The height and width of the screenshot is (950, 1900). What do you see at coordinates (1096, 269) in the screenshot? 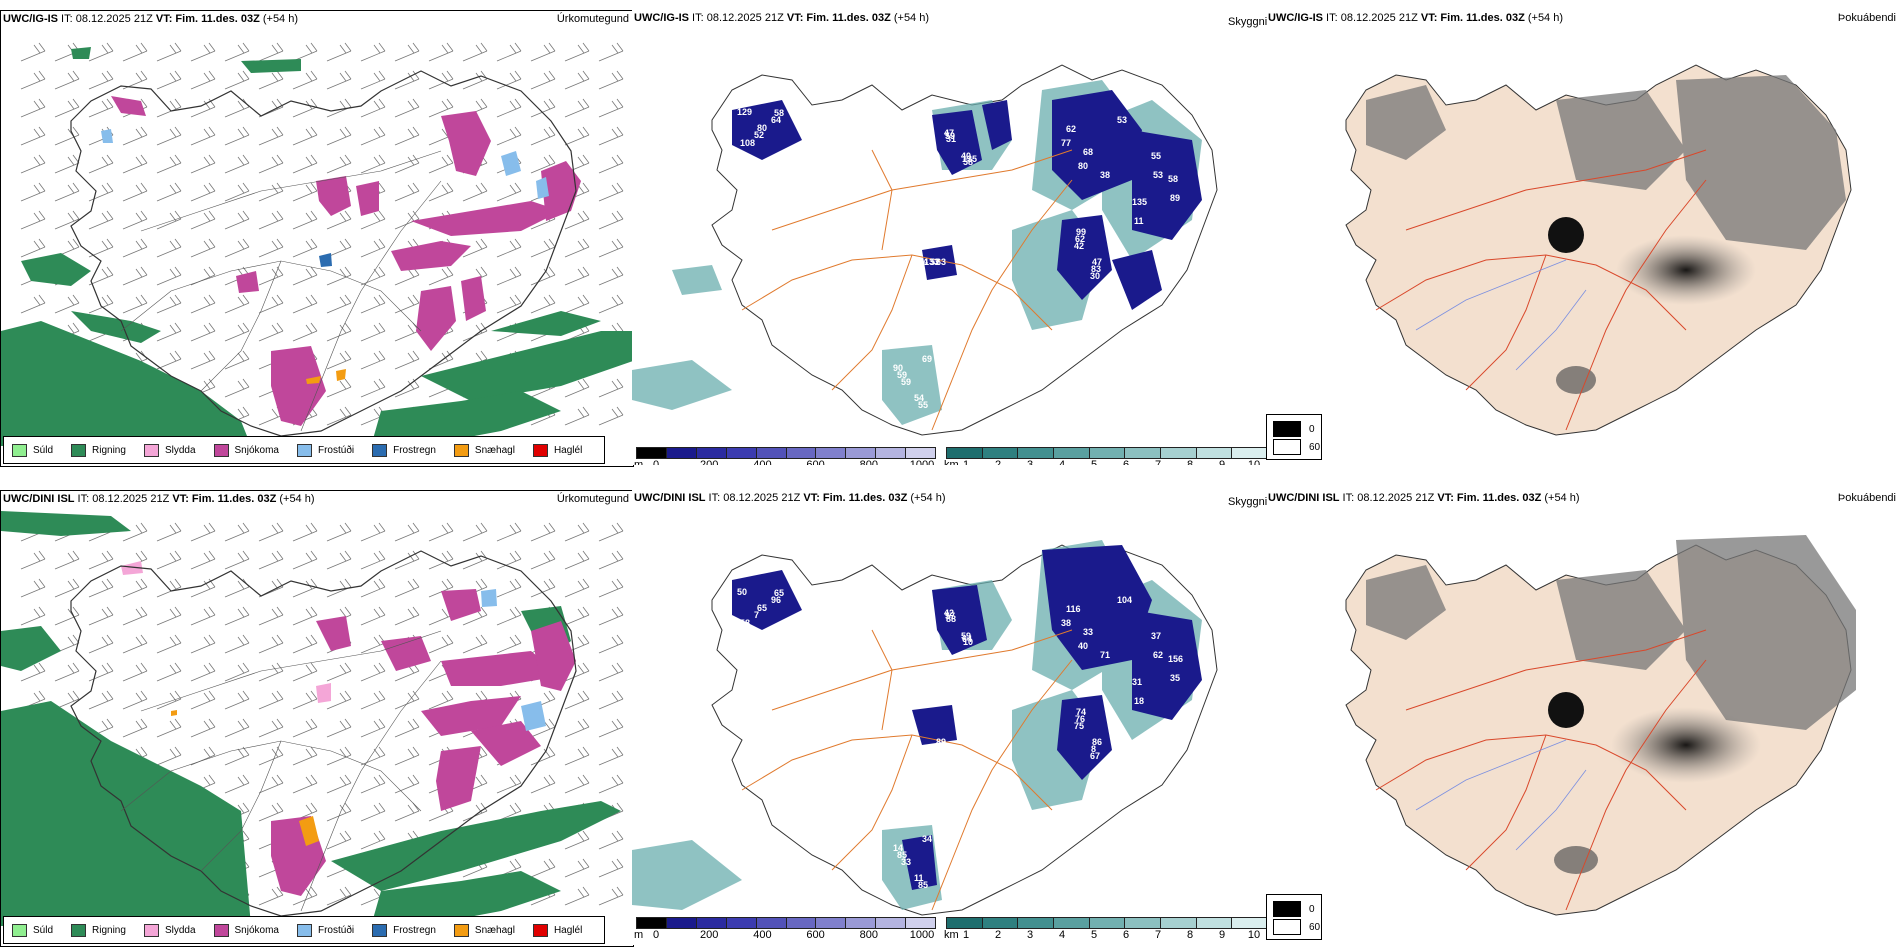
I see `visibility-value-label: 83` at bounding box center [1096, 269].